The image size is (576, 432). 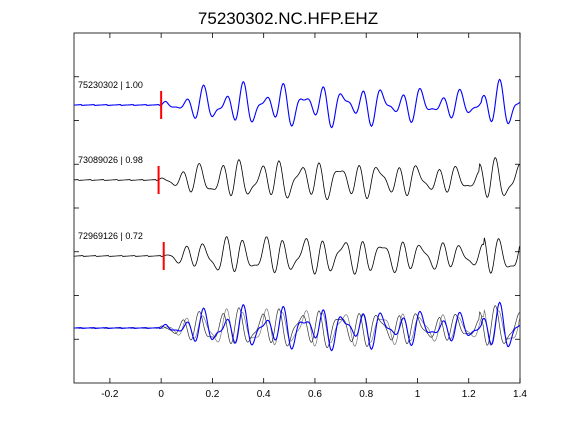 I want to click on trace-label: 72969126 | 0.72, so click(x=110, y=236).